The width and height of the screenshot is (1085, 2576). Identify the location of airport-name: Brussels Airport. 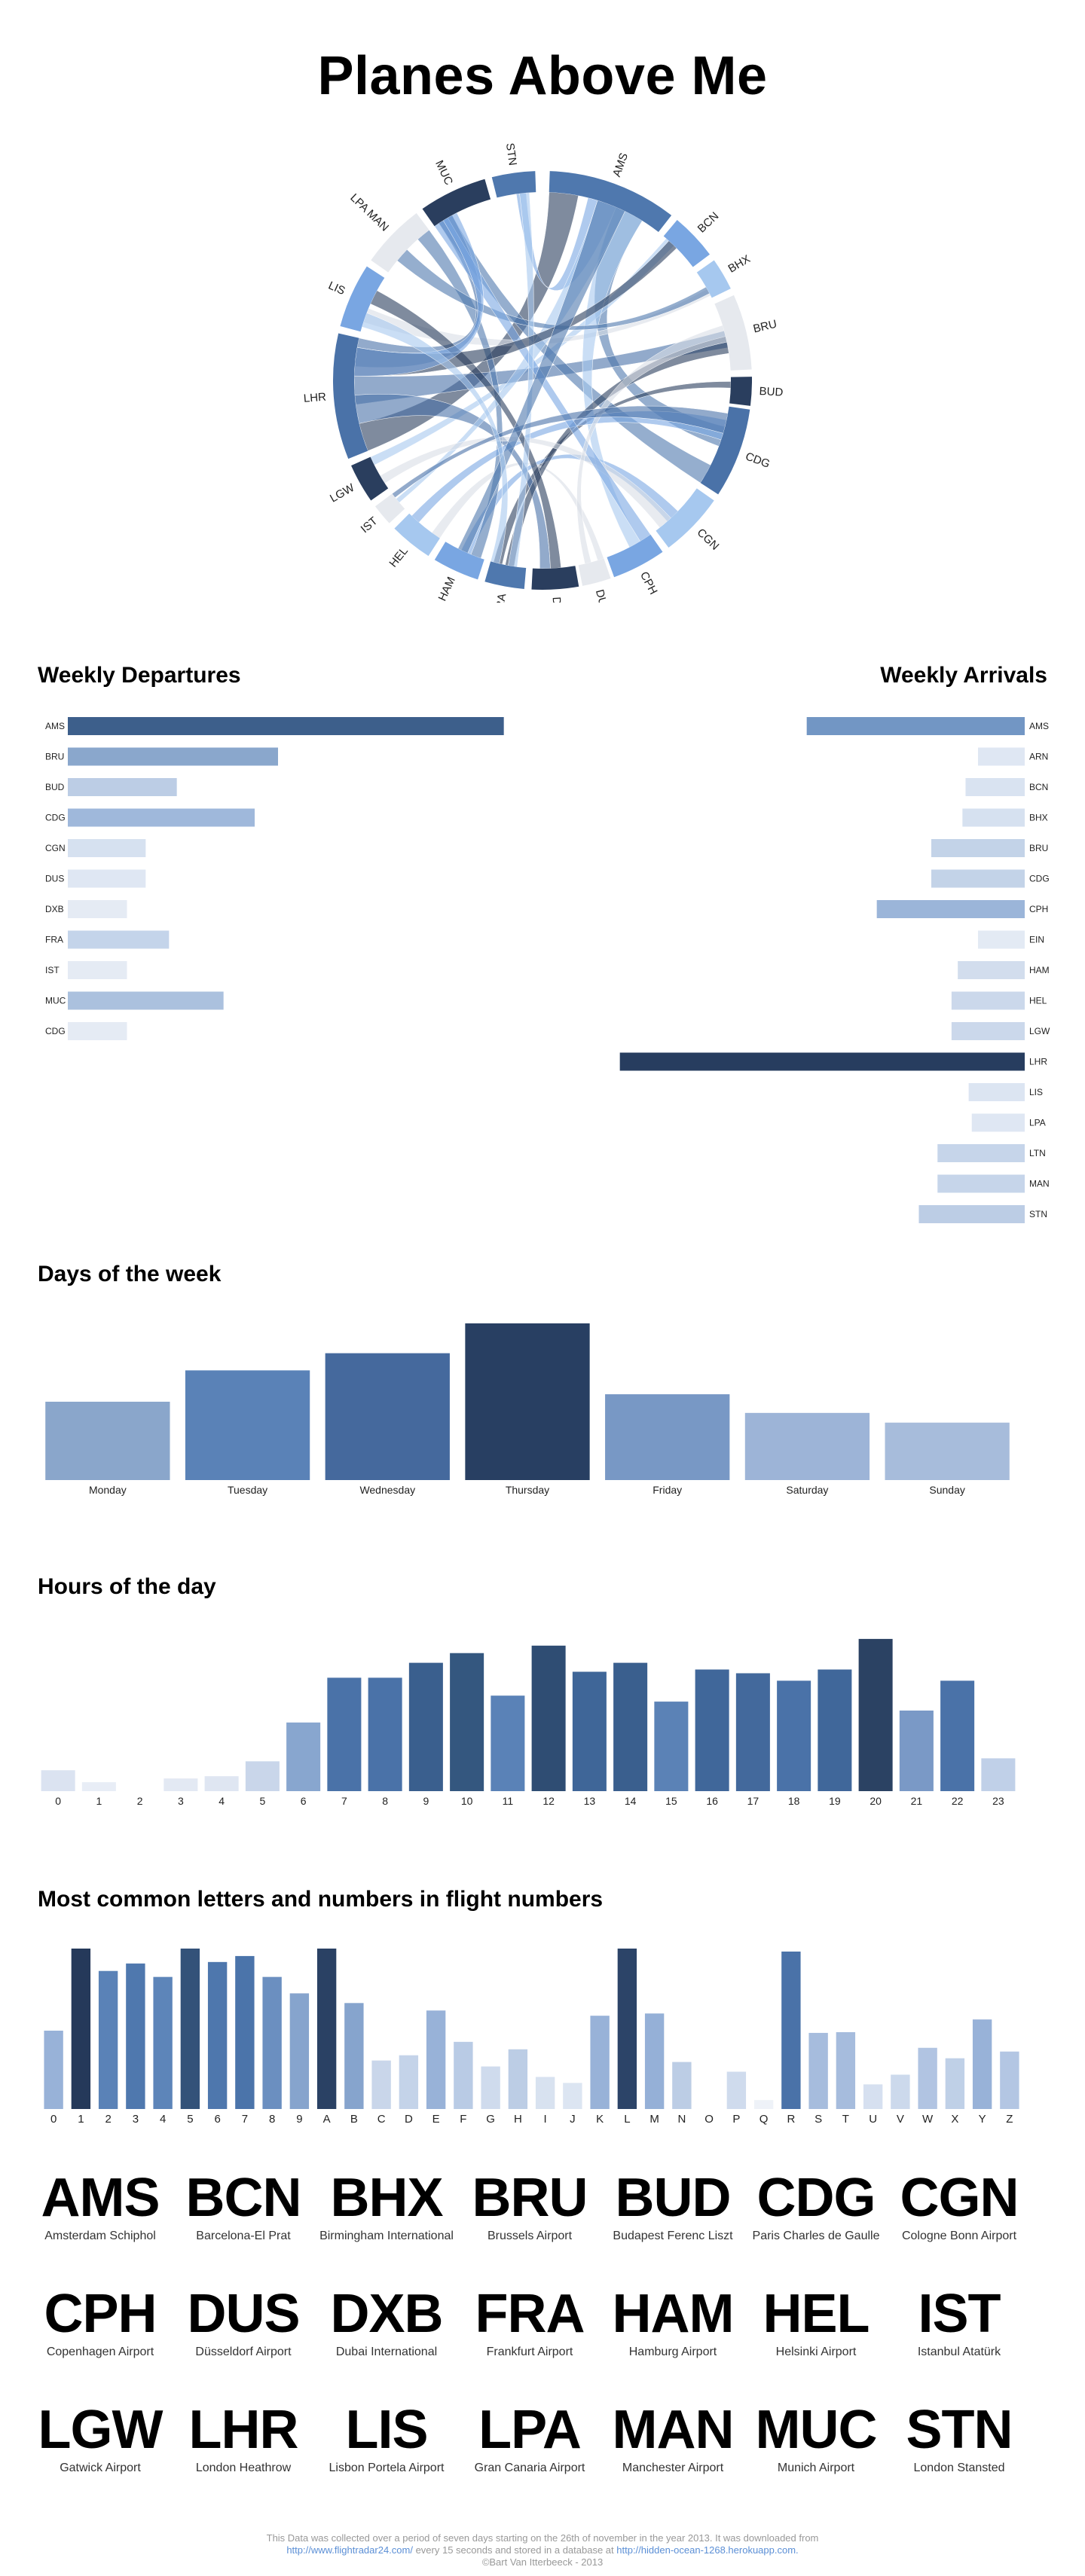
(530, 2236).